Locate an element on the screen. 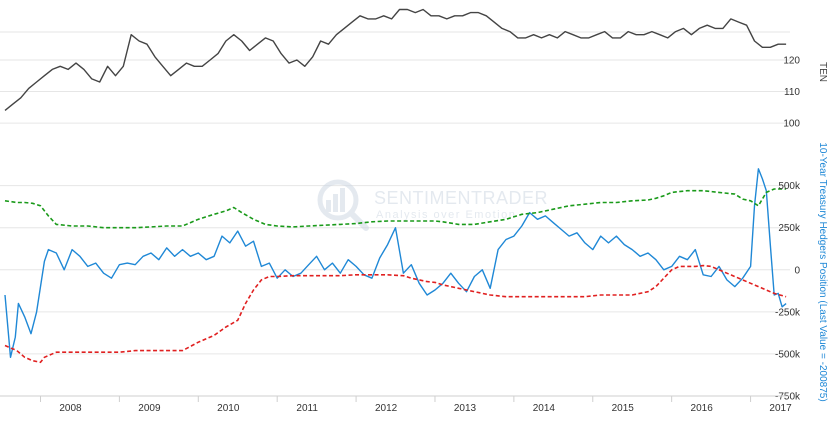 The width and height of the screenshot is (840, 422). x-tick-label: 2016 is located at coordinates (702, 408).